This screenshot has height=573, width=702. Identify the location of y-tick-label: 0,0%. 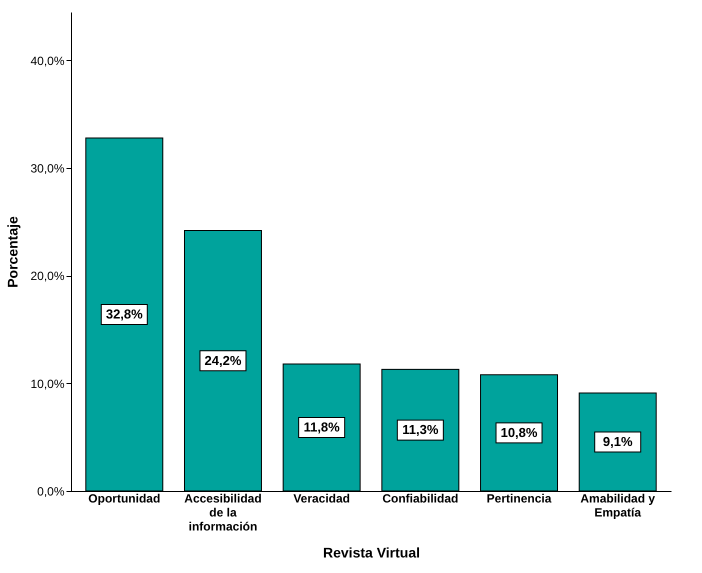
(51, 491).